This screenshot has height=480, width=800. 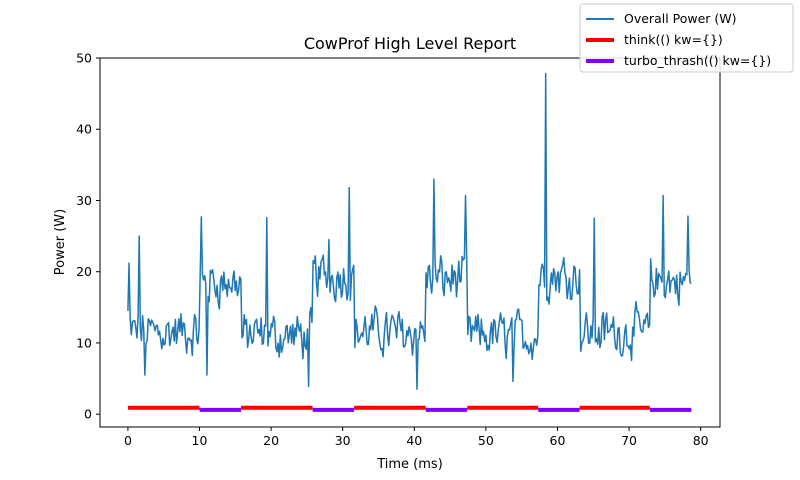 I want to click on legend-label-overall-power: Overall Power (W), so click(x=680, y=18).